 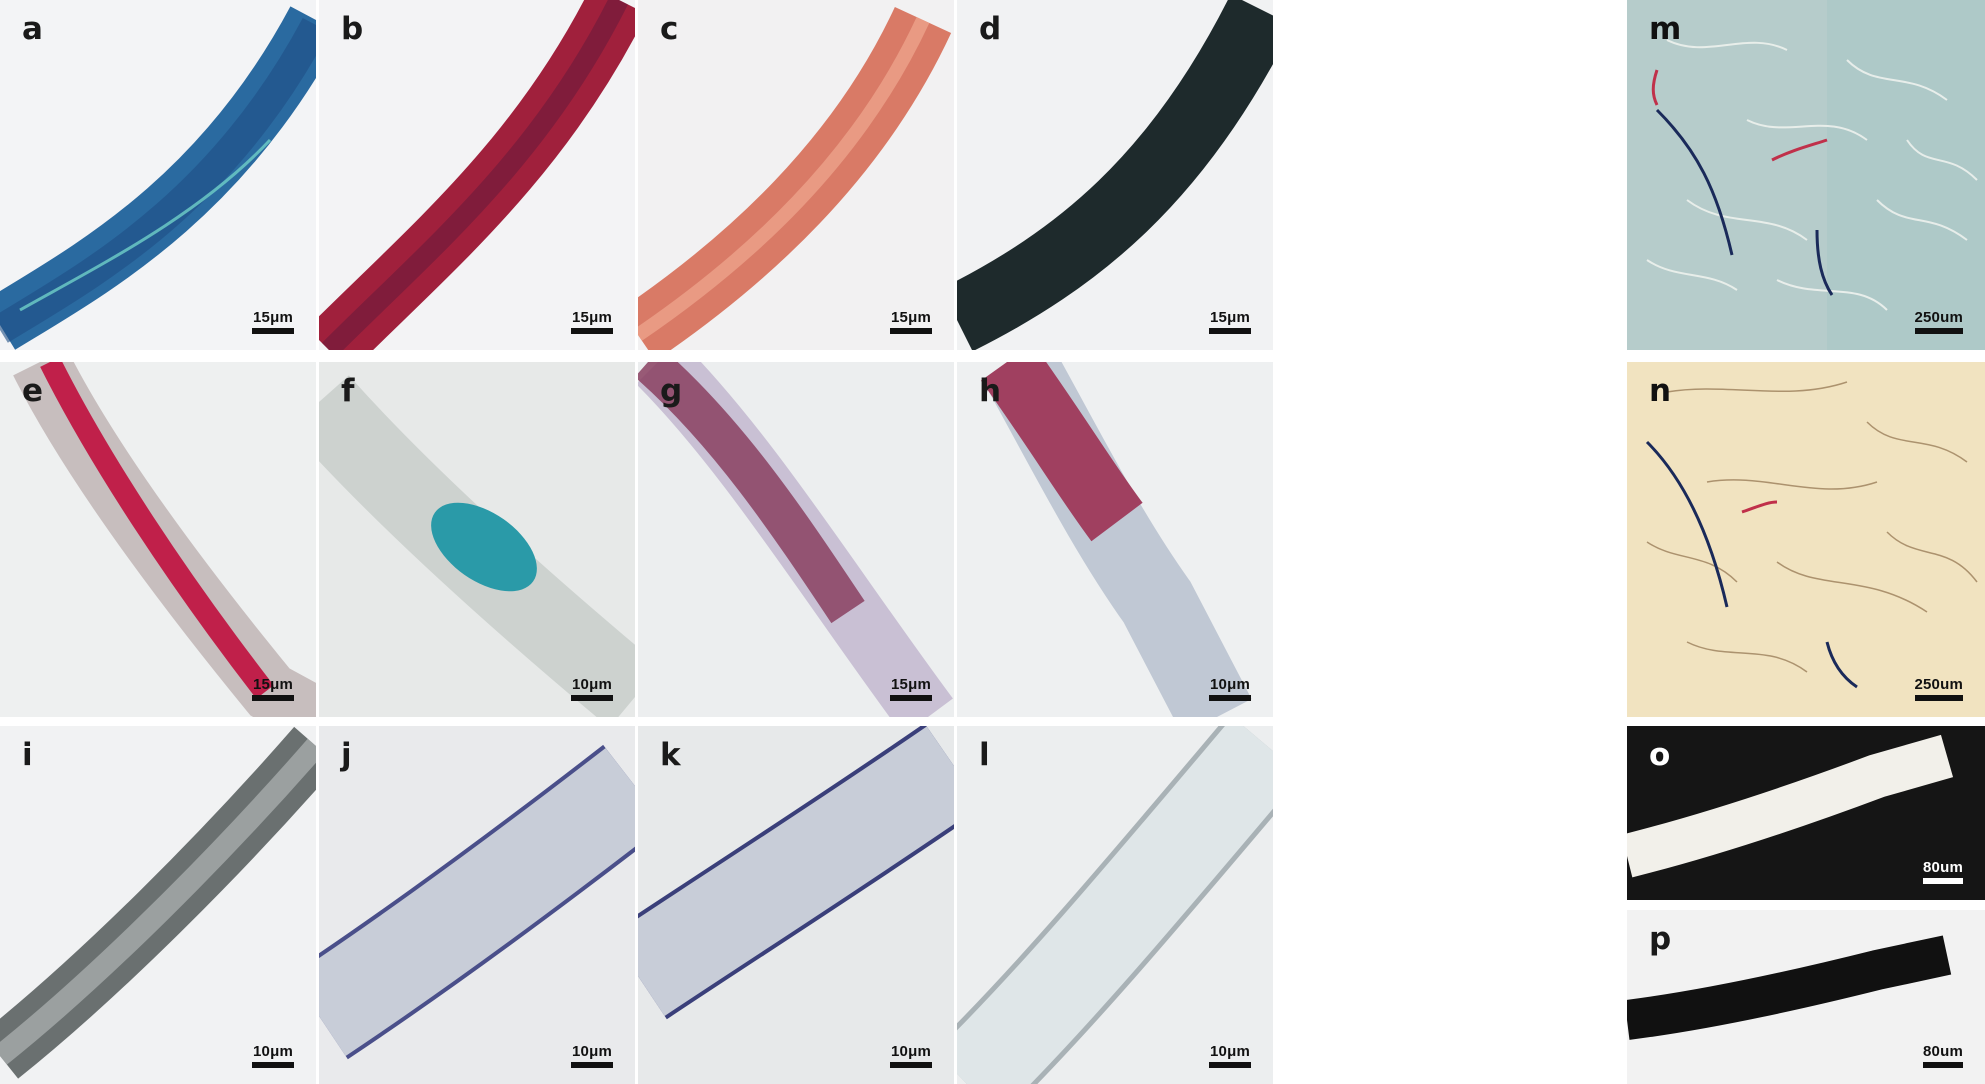 I want to click on micrograph-panel-h: h 10μm, so click(x=1115, y=539).